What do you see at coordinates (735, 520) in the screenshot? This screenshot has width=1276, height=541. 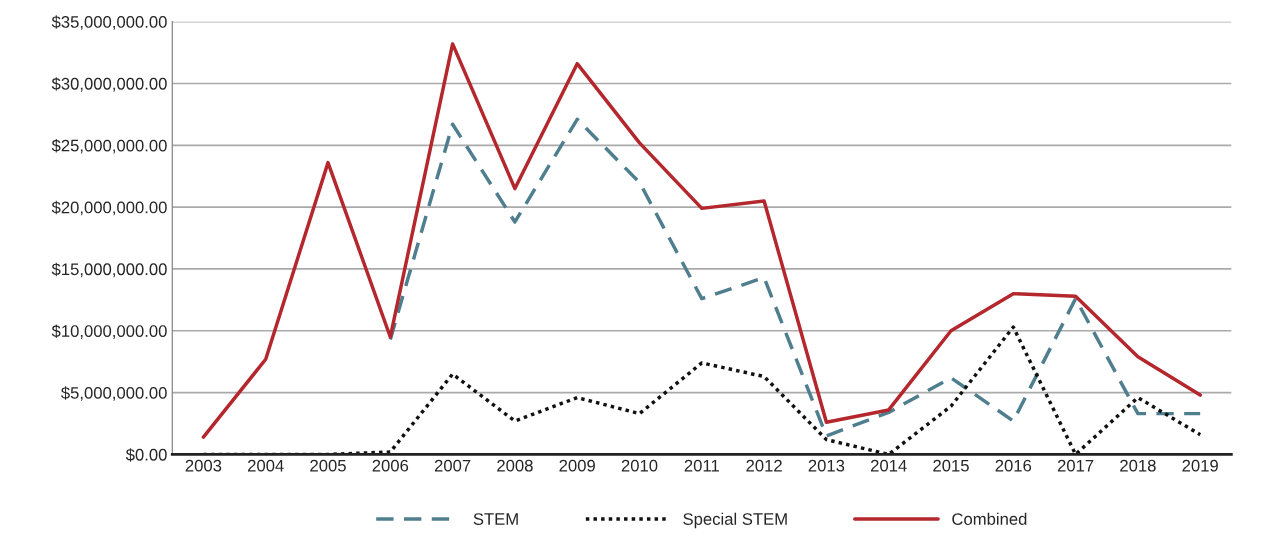 I see `legend-label: Special STEM` at bounding box center [735, 520].